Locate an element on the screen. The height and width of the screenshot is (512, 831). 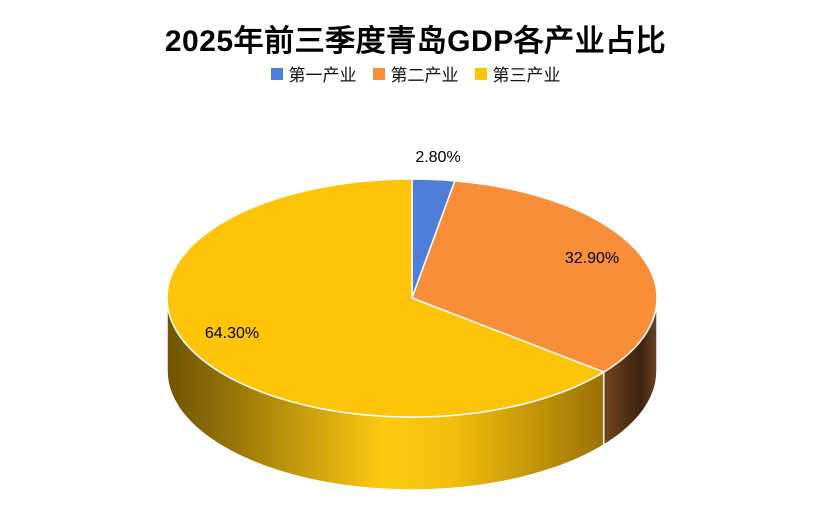
legend-swatch-tertiary-icon is located at coordinates (480, 73).